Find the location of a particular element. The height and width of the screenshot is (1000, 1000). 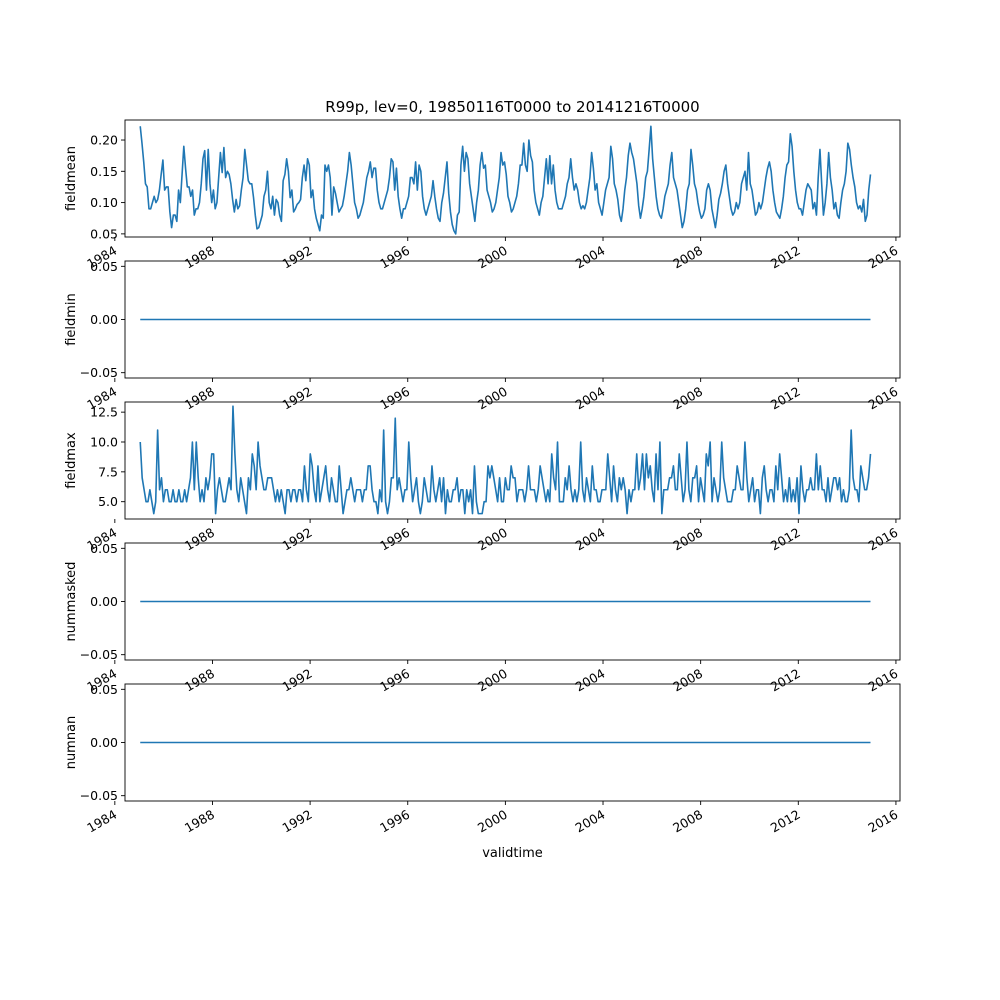

y-tick-label: 7.5 is located at coordinates (108, 471).